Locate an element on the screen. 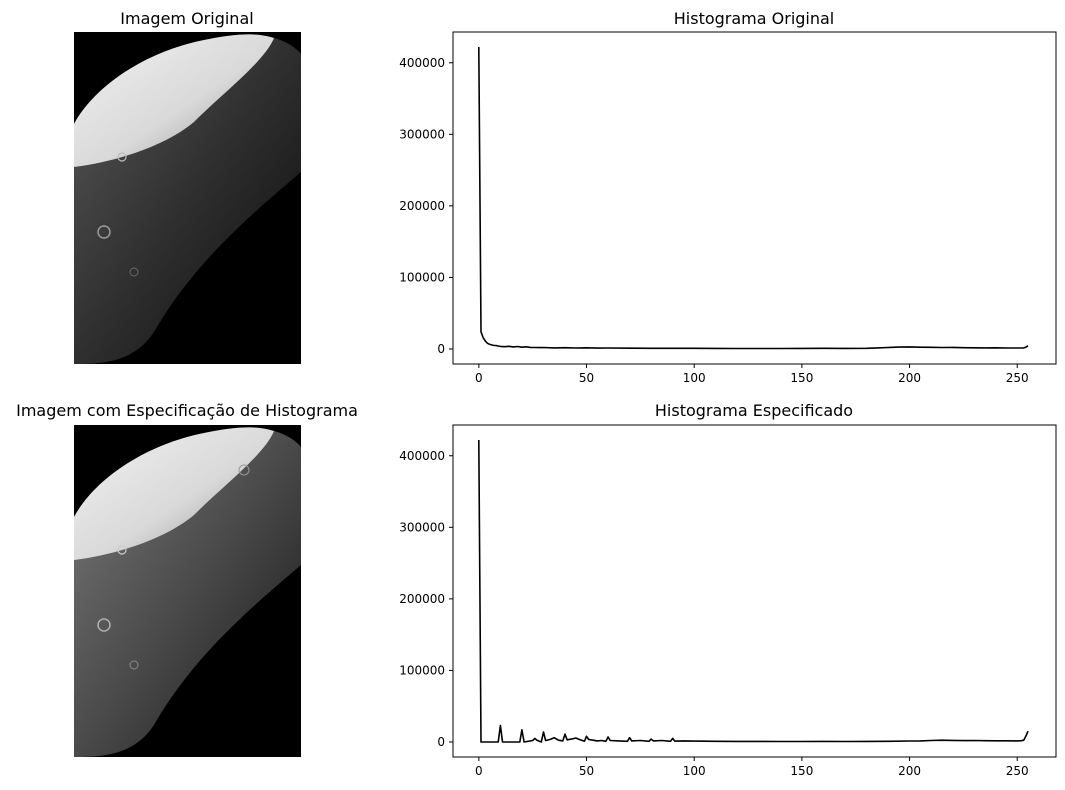  specified-image is located at coordinates (187, 591).